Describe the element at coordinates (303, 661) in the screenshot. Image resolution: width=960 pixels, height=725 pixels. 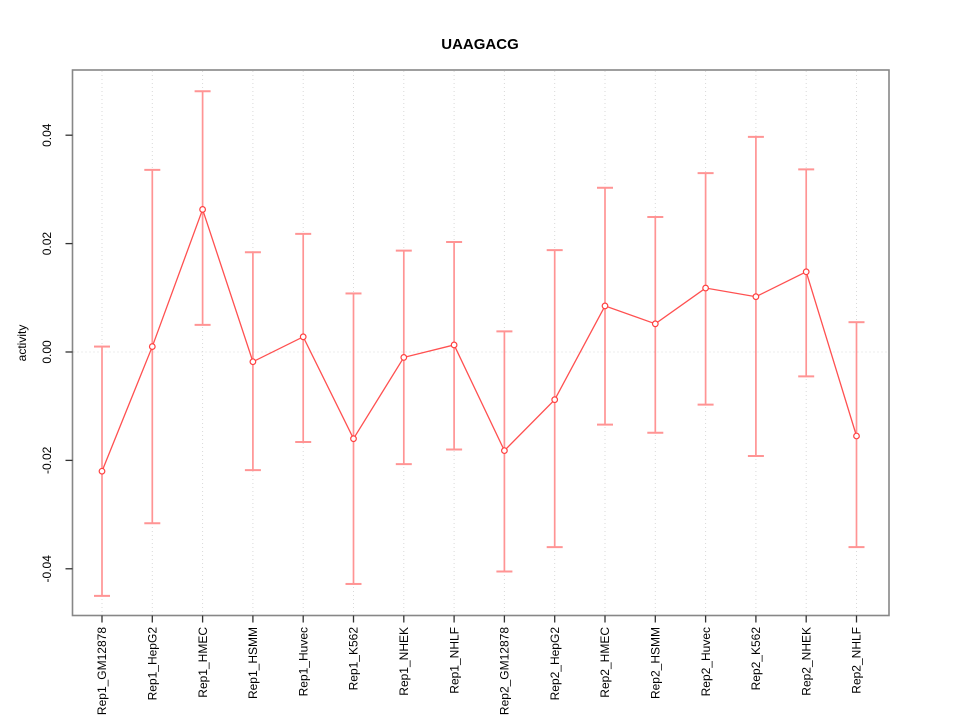
I see `x-tick-label: Rep1_Huvec` at that location.